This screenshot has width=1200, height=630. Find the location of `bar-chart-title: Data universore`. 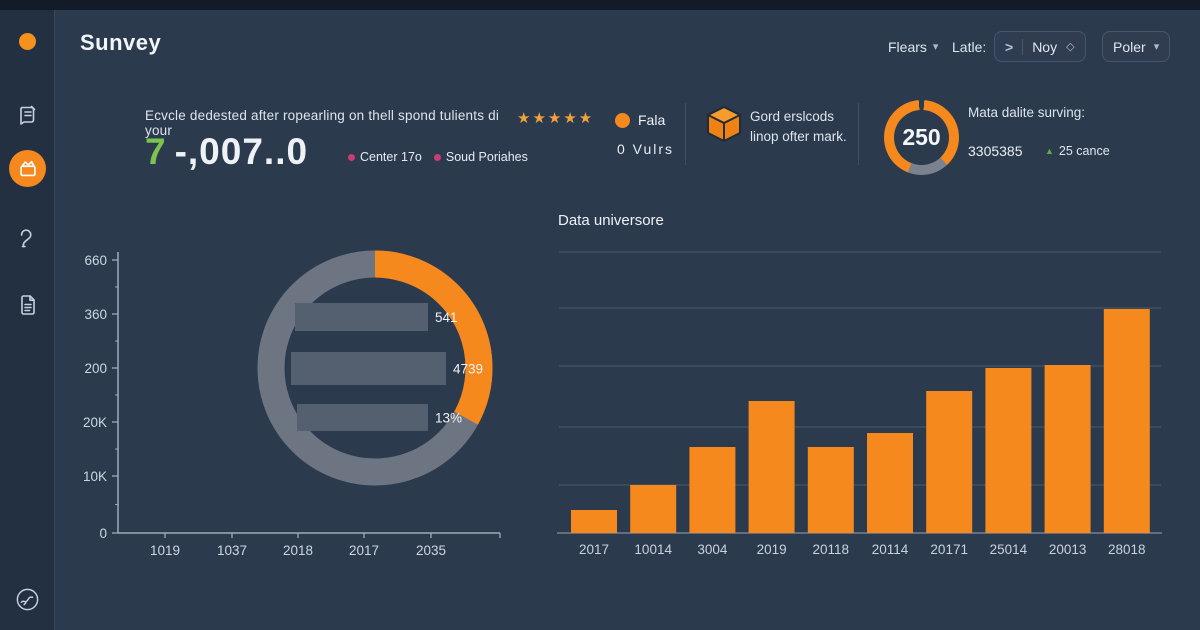

bar-chart-title: Data universore is located at coordinates (611, 220).